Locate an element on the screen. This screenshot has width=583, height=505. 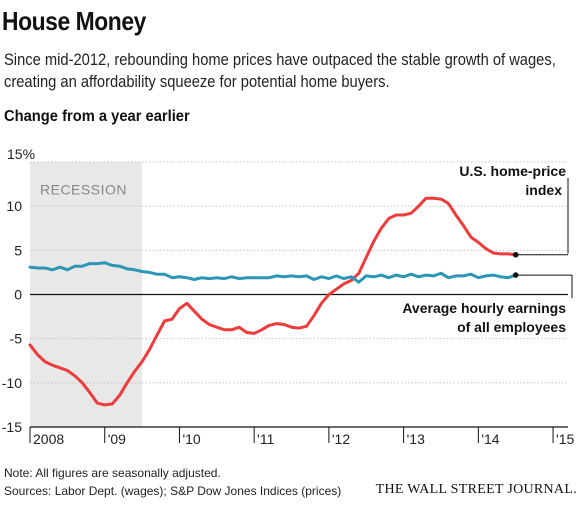
y-tick-label: 5 is located at coordinates (18, 250).